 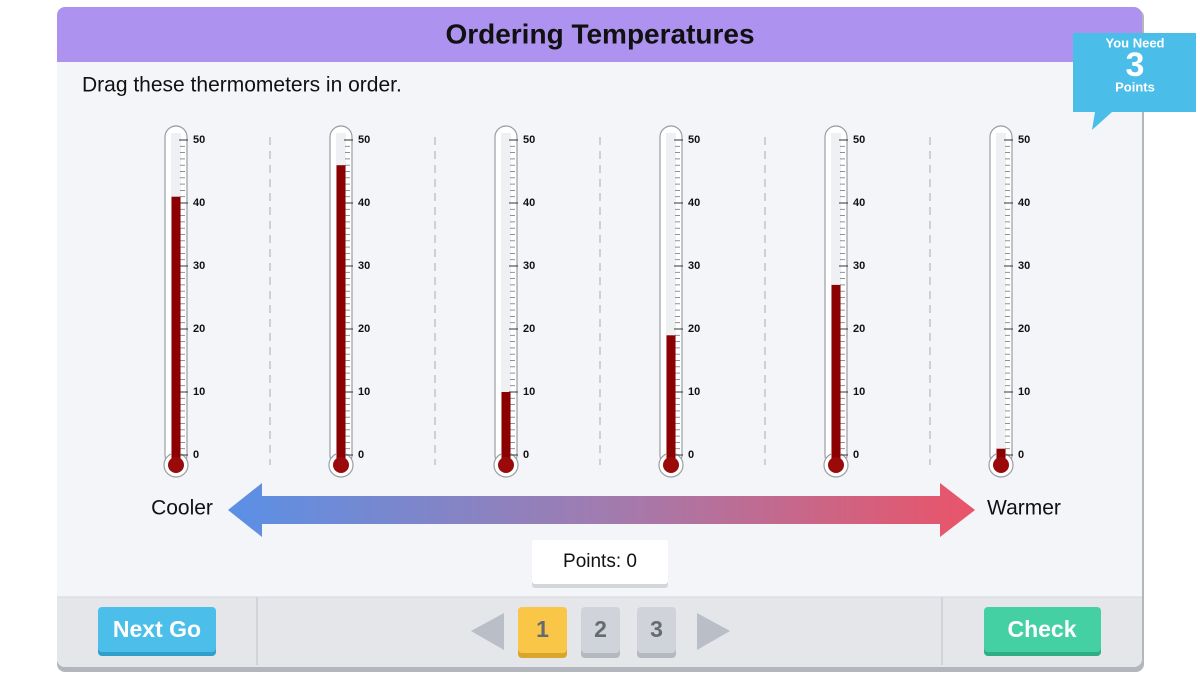 I want to click on next-page-arrow, so click(x=713, y=631).